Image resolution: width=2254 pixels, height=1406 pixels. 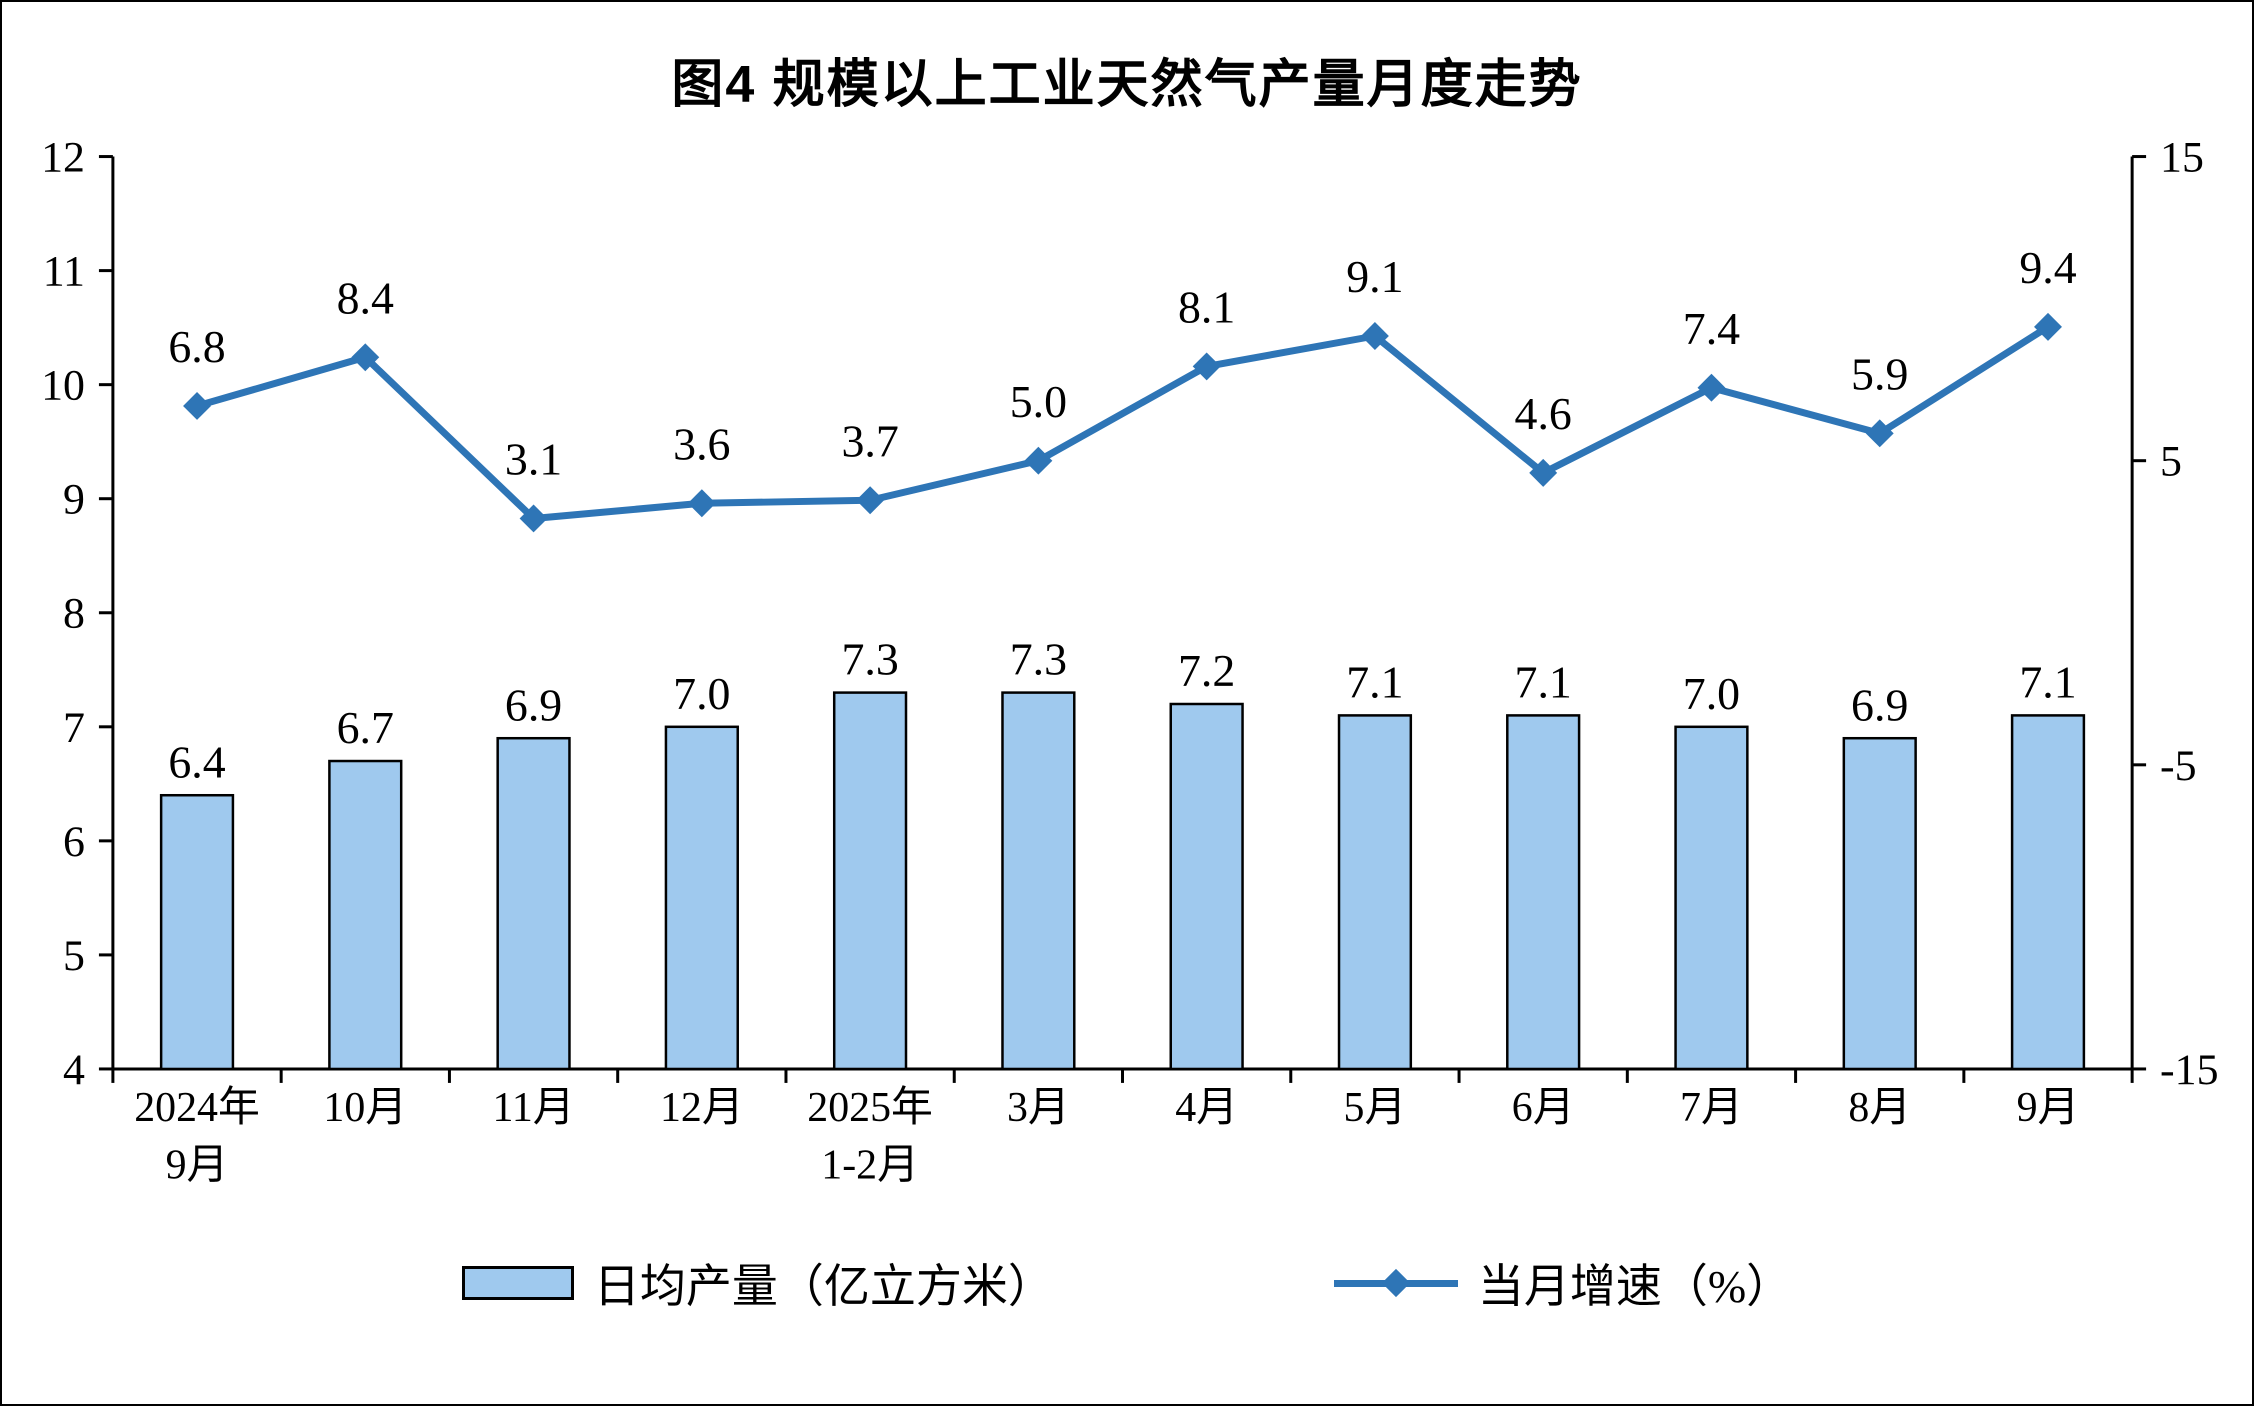 What do you see at coordinates (870, 1166) in the screenshot?
I see `category-label: 1-2月` at bounding box center [870, 1166].